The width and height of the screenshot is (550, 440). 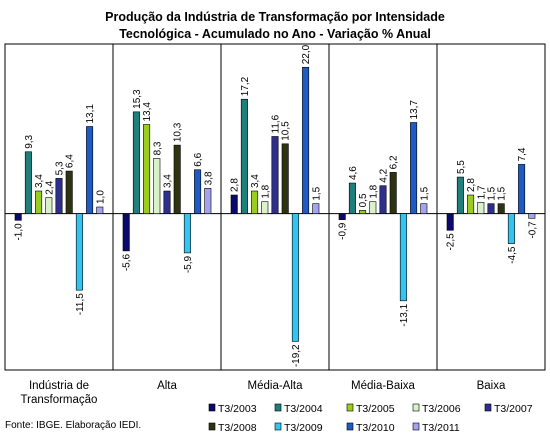 I want to click on data-label: 6,6, so click(x=198, y=159).